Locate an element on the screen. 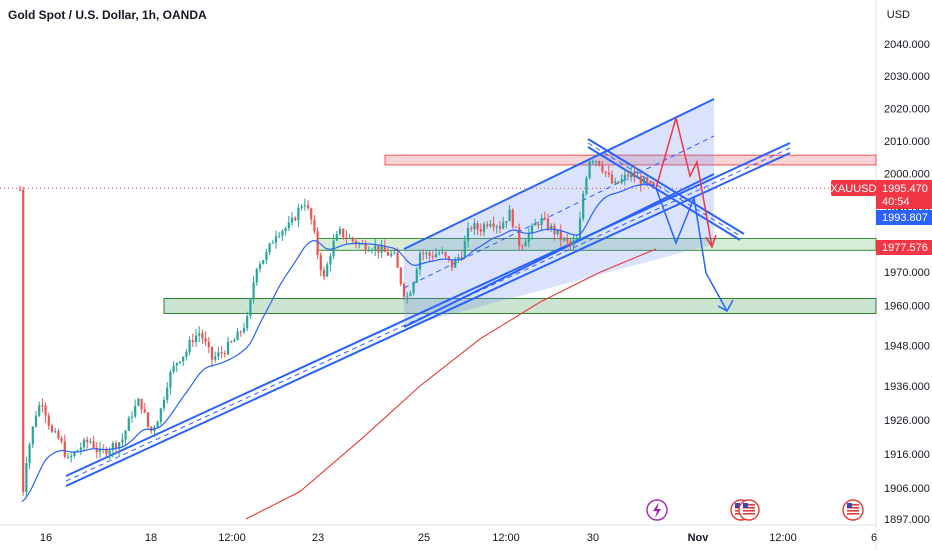  y-tick-label: 2010.000 is located at coordinates (907, 142).